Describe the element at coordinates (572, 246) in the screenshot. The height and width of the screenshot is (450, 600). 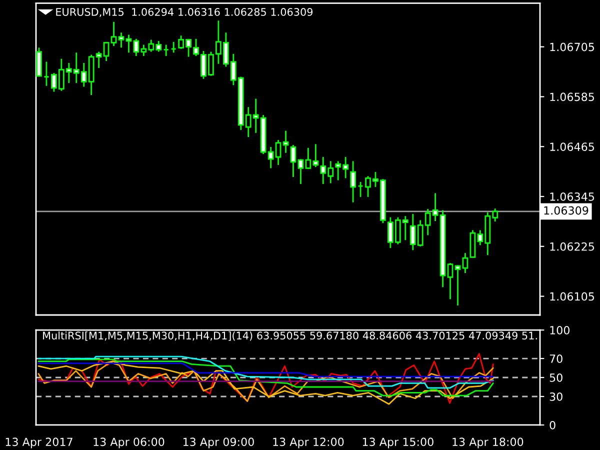
I see `y-tick-label: 1.06225` at that location.